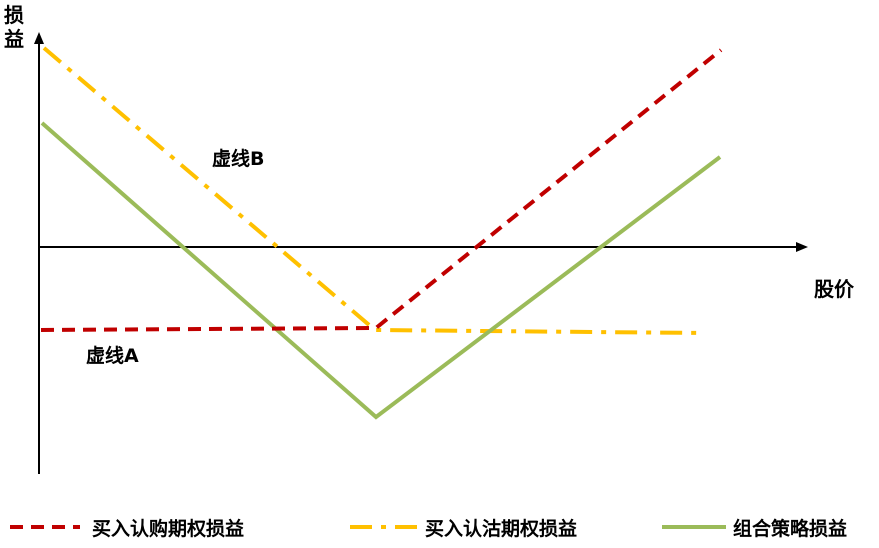  What do you see at coordinates (790, 528) in the screenshot?
I see `legend-label-combo: 组合策略损益` at bounding box center [790, 528].